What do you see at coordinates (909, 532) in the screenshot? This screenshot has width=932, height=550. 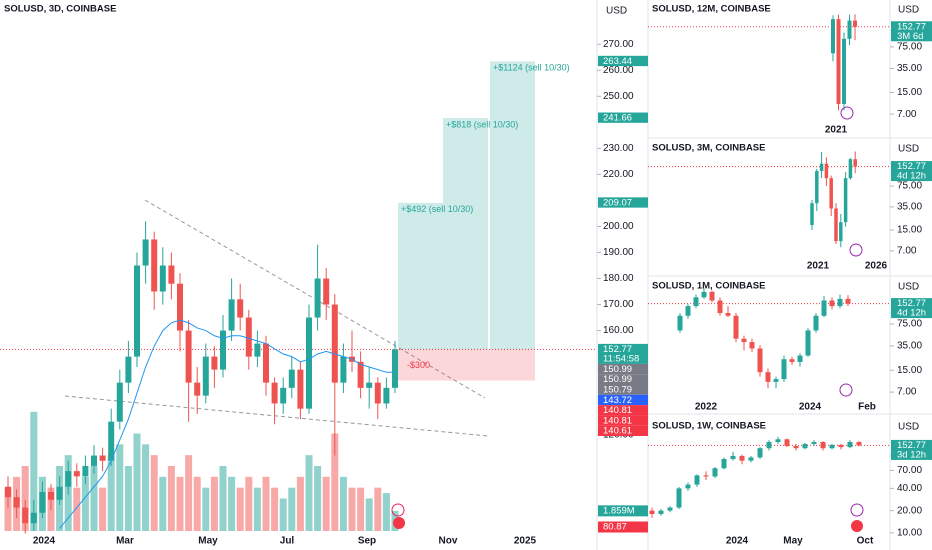 I see `y-tick-label: 10.00` at bounding box center [909, 532].